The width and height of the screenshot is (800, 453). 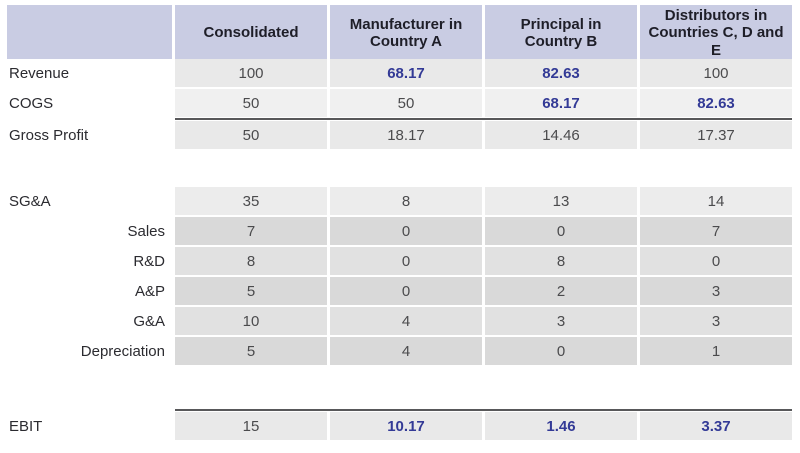 What do you see at coordinates (716, 201) in the screenshot?
I see `cell-value: 14` at bounding box center [716, 201].